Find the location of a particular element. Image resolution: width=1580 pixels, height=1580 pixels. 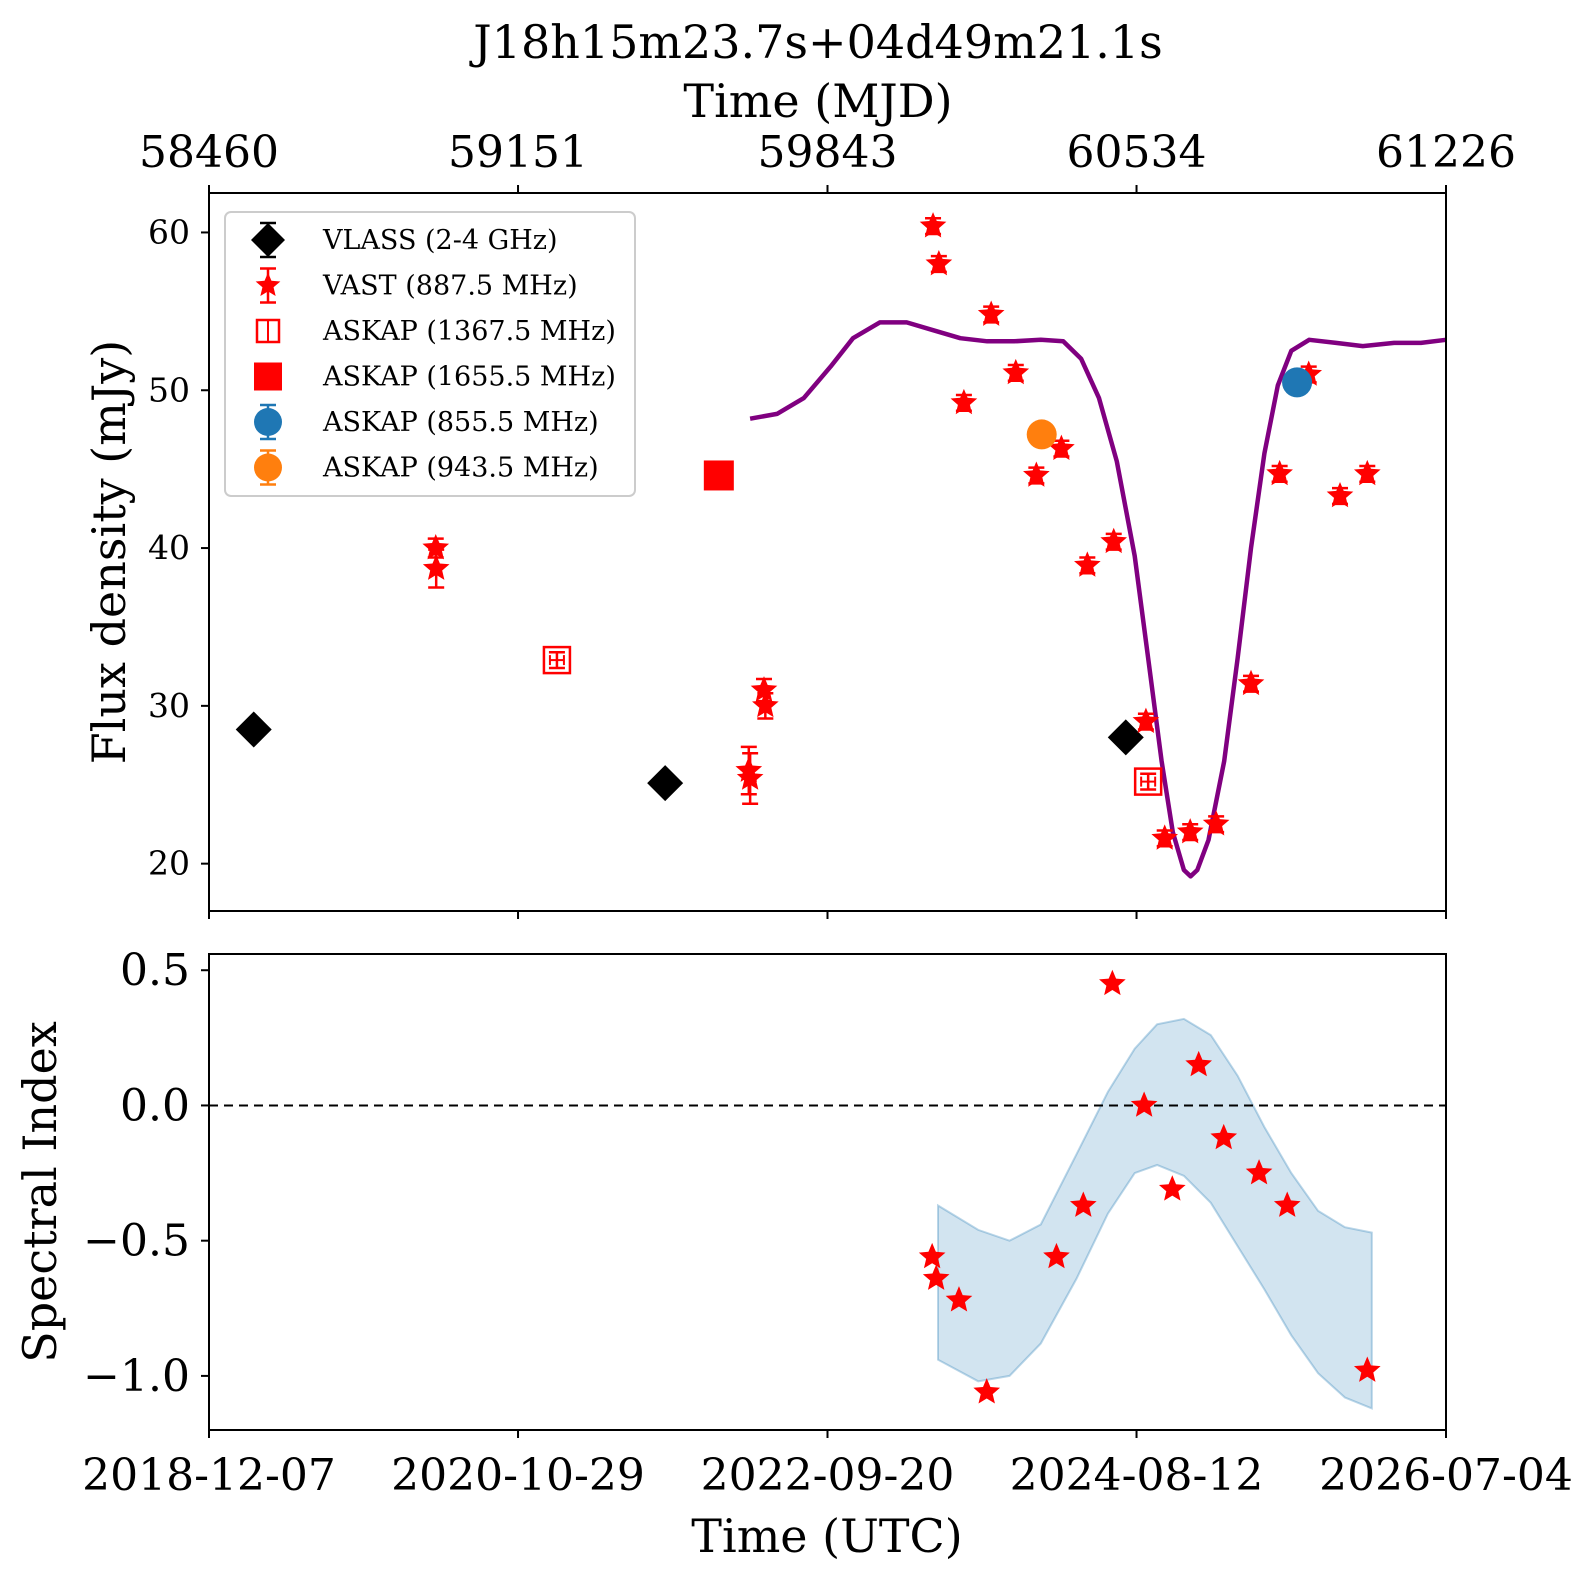

spectral-index-band is located at coordinates (1155, 1213).